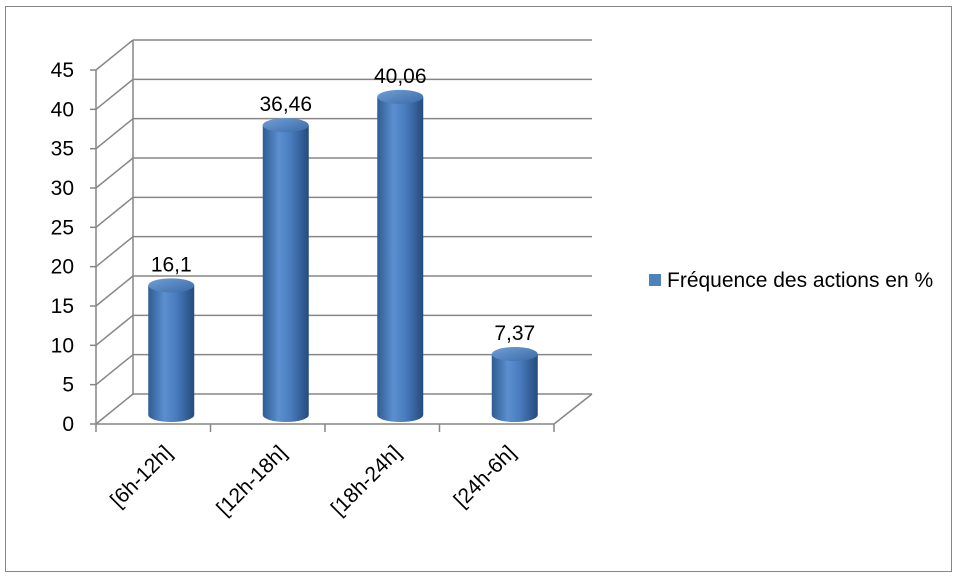  Describe the element at coordinates (141, 476) in the screenshot. I see `x-tick-label-[6h-12h]: [6h-12h]` at that location.